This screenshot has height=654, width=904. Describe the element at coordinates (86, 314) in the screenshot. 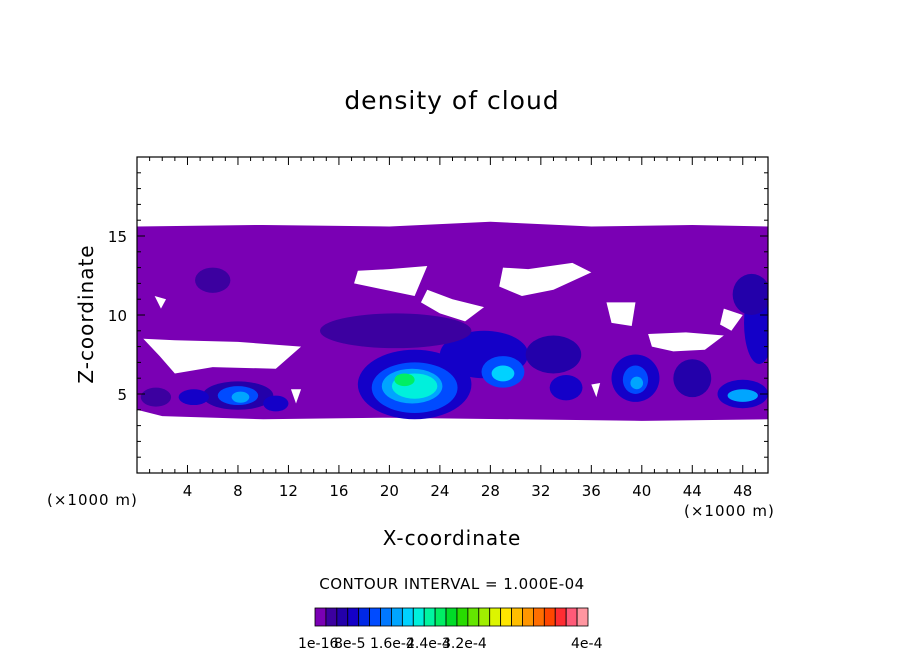

I see `y-axis-label: Z-coordinate` at that location.